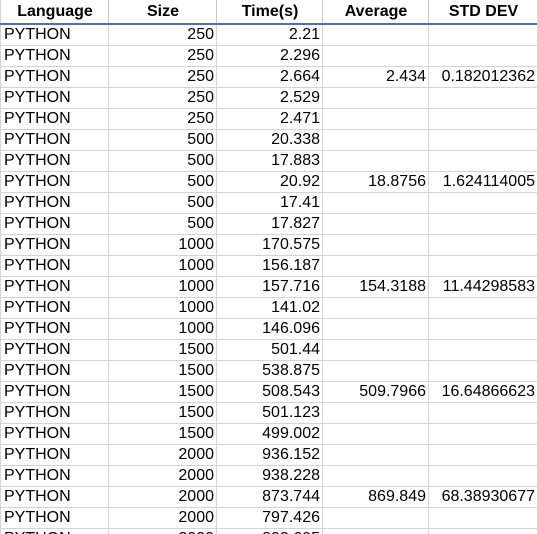  I want to click on cell-time: 2.21, so click(269, 35).